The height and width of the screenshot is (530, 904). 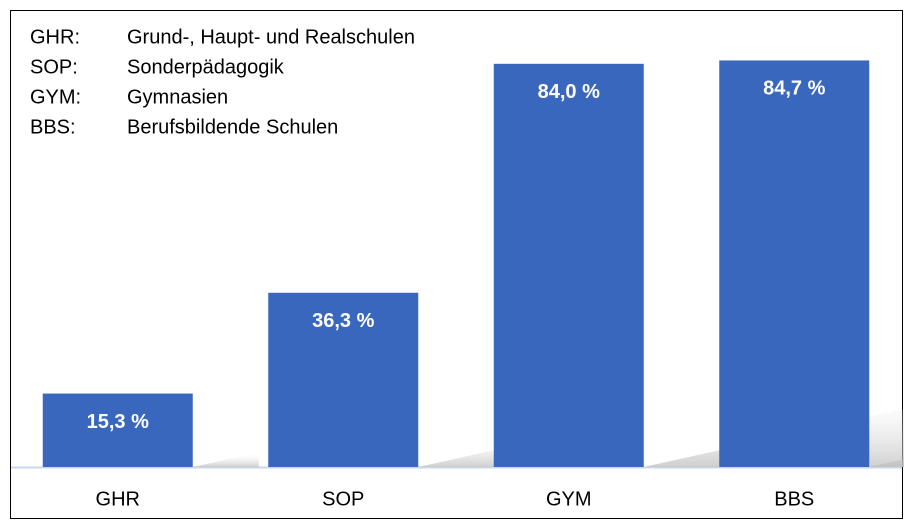 I want to click on legend-text: Berufsbildende Schulen, so click(x=232, y=127).